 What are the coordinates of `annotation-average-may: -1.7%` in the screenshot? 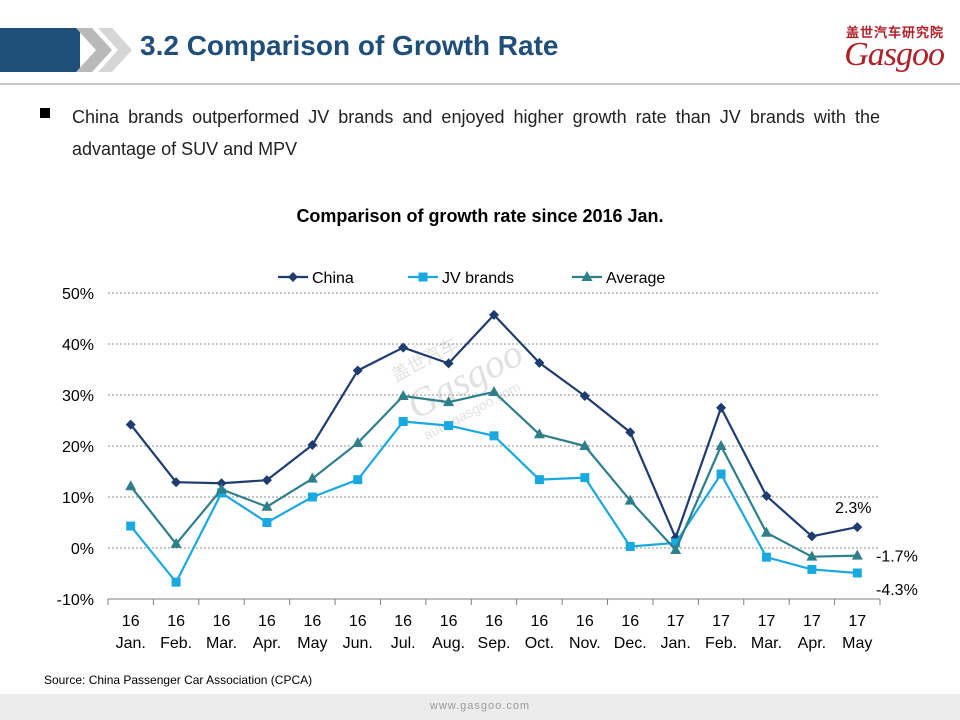 It's located at (897, 557).